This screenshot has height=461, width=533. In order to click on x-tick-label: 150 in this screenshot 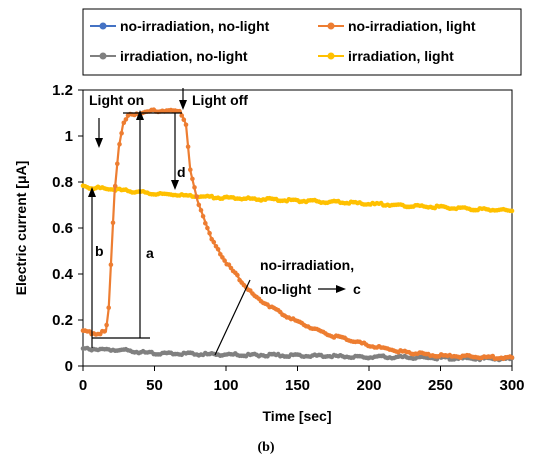, I will do `click(297, 385)`.